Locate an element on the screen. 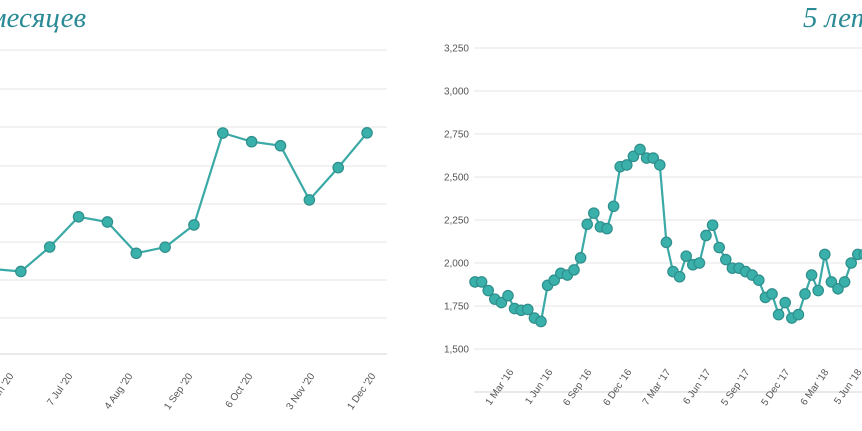 The width and height of the screenshot is (862, 431). y-tick-label: 2,500 is located at coordinates (456, 178).